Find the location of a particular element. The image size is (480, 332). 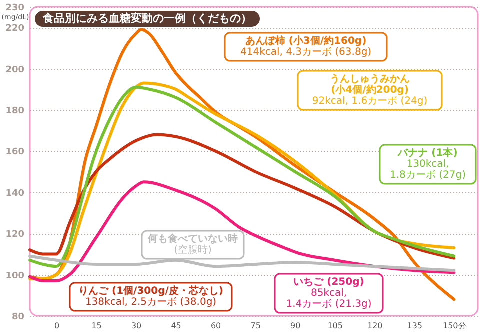

annotation: 414kcal, 4.3カーボ (63.8g) is located at coordinates (306, 52).